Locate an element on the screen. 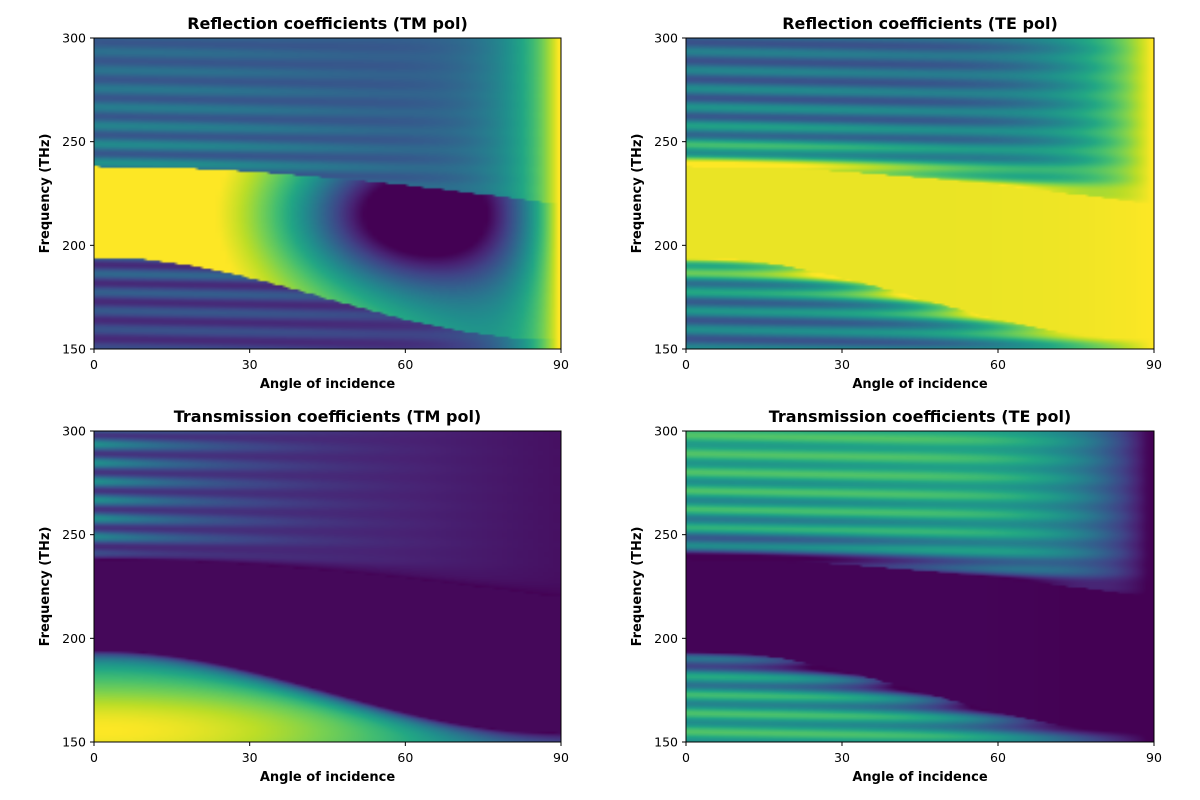 The height and width of the screenshot is (800, 1200). chart-title: Transmission coefficients (TE pol) is located at coordinates (920, 416).